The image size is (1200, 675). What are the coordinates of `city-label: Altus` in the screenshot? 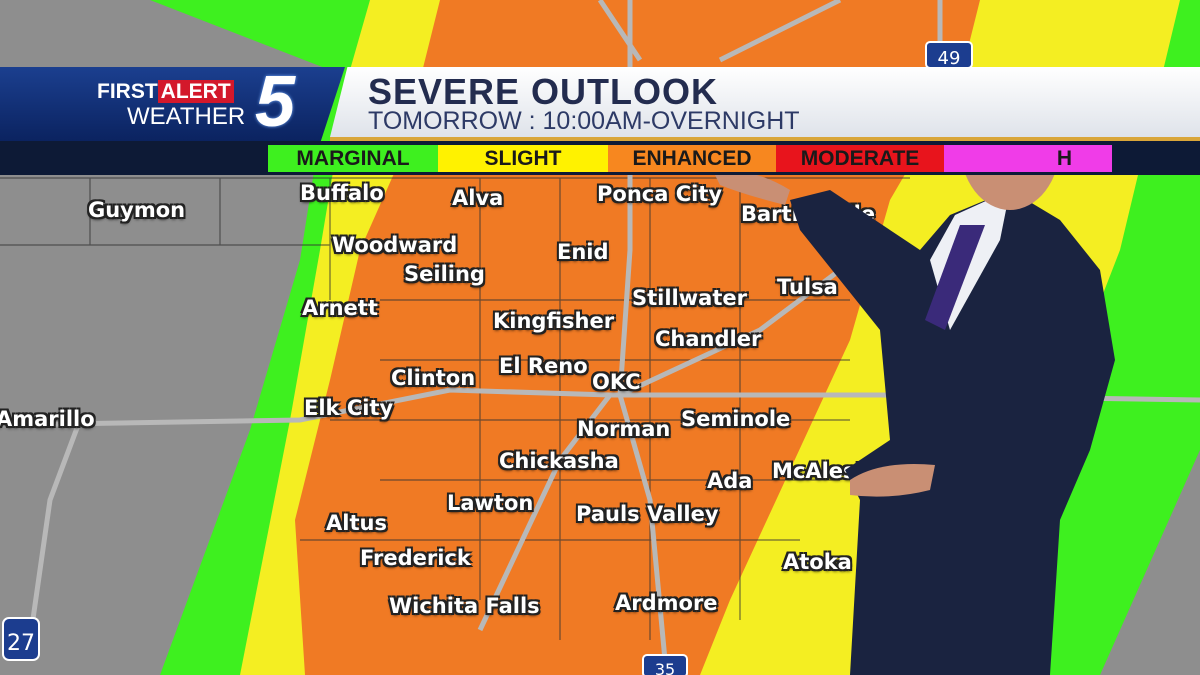 It's located at (356, 523).